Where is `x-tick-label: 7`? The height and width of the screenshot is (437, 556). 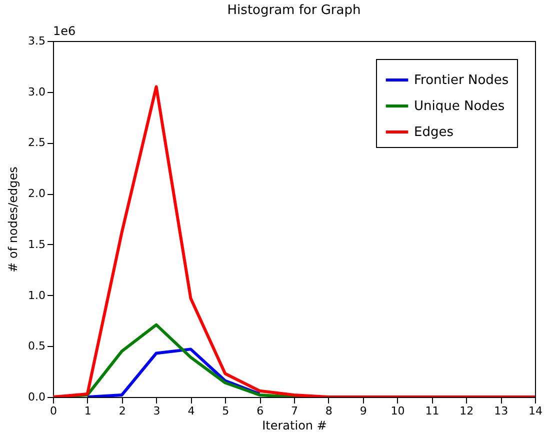
x-tick-label: 7 is located at coordinates (294, 411).